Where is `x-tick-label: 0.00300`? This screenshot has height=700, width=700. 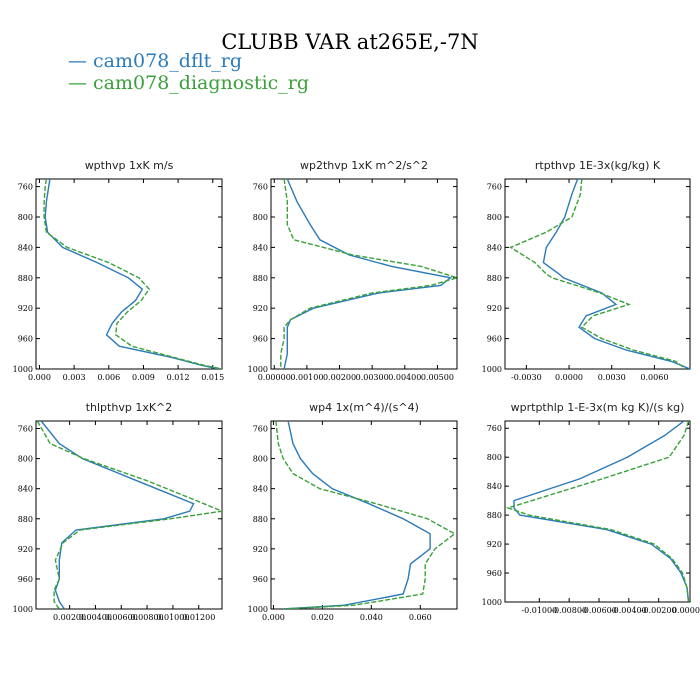 x-tick-label: 0.00300 is located at coordinates (372, 377).